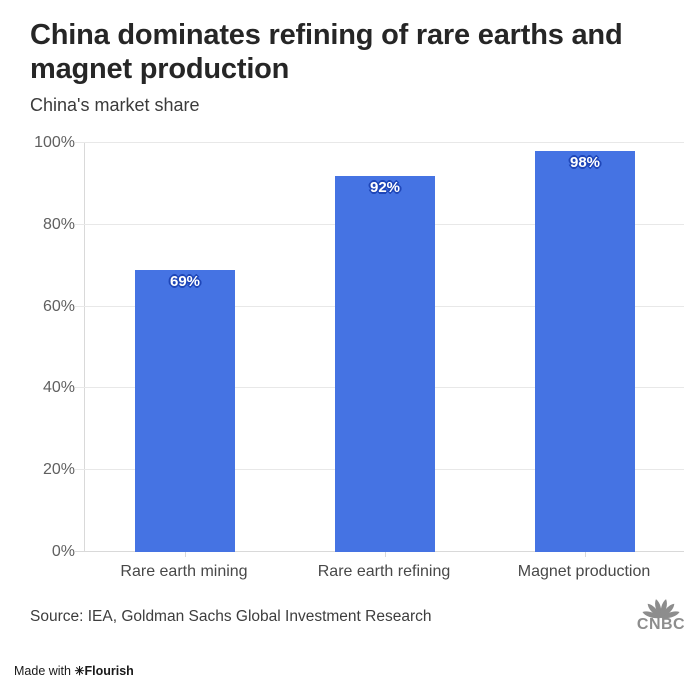 This screenshot has height=696, width=700. I want to click on bar-value-label: 92%, so click(385, 187).